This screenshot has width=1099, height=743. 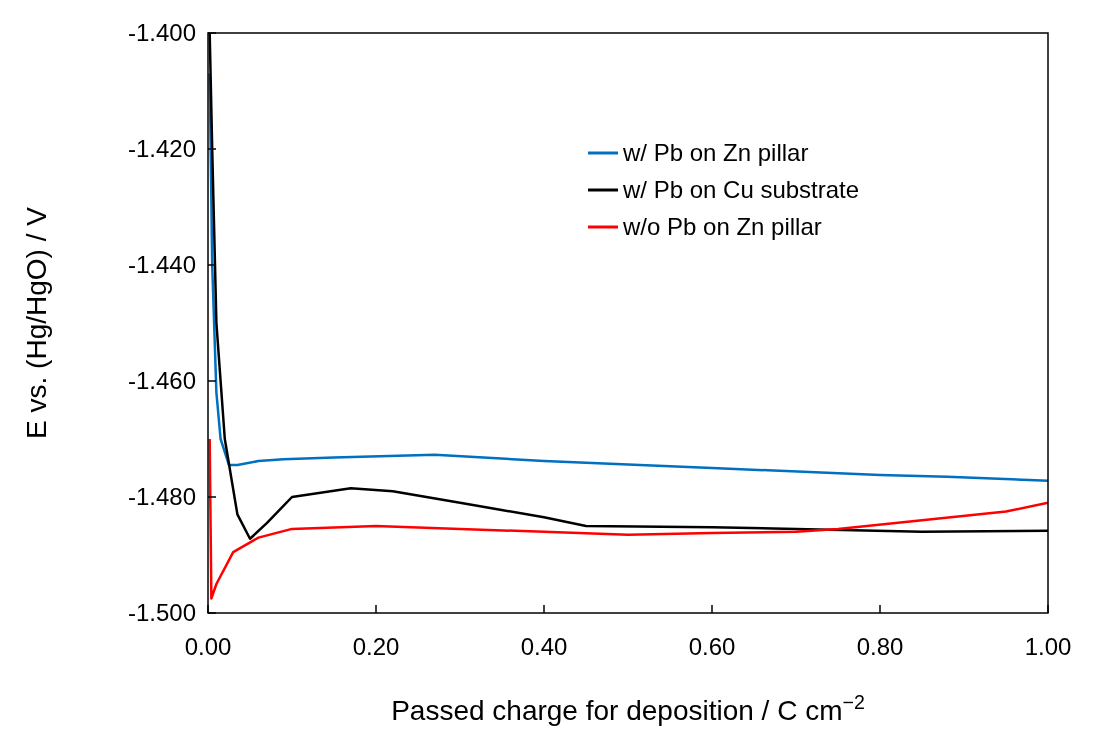 What do you see at coordinates (161, 33) in the screenshot?
I see `y-tick-label: -1.400` at bounding box center [161, 33].